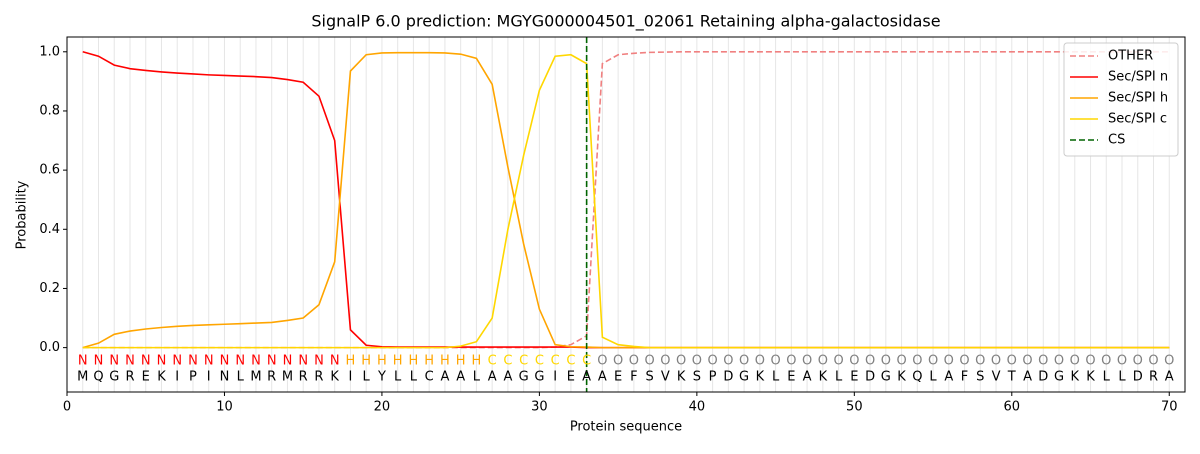 Image resolution: width=1200 pixels, height=454 pixels. I want to click on x-tick-label: 0, so click(67, 407).